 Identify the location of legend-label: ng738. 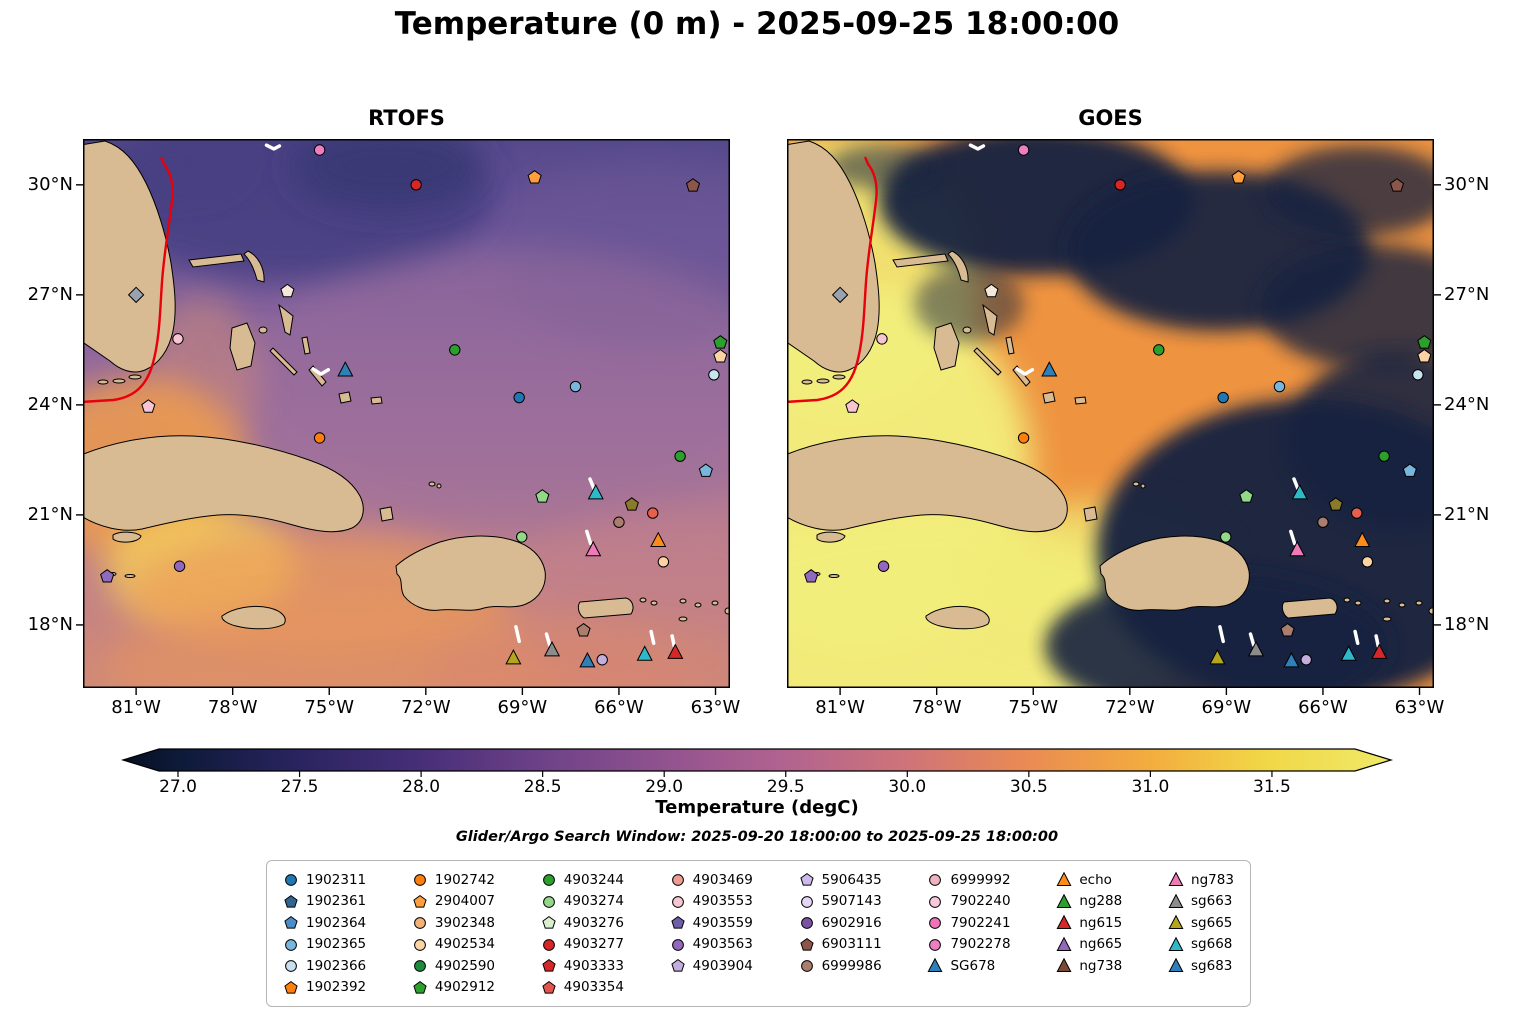
(1101, 965).